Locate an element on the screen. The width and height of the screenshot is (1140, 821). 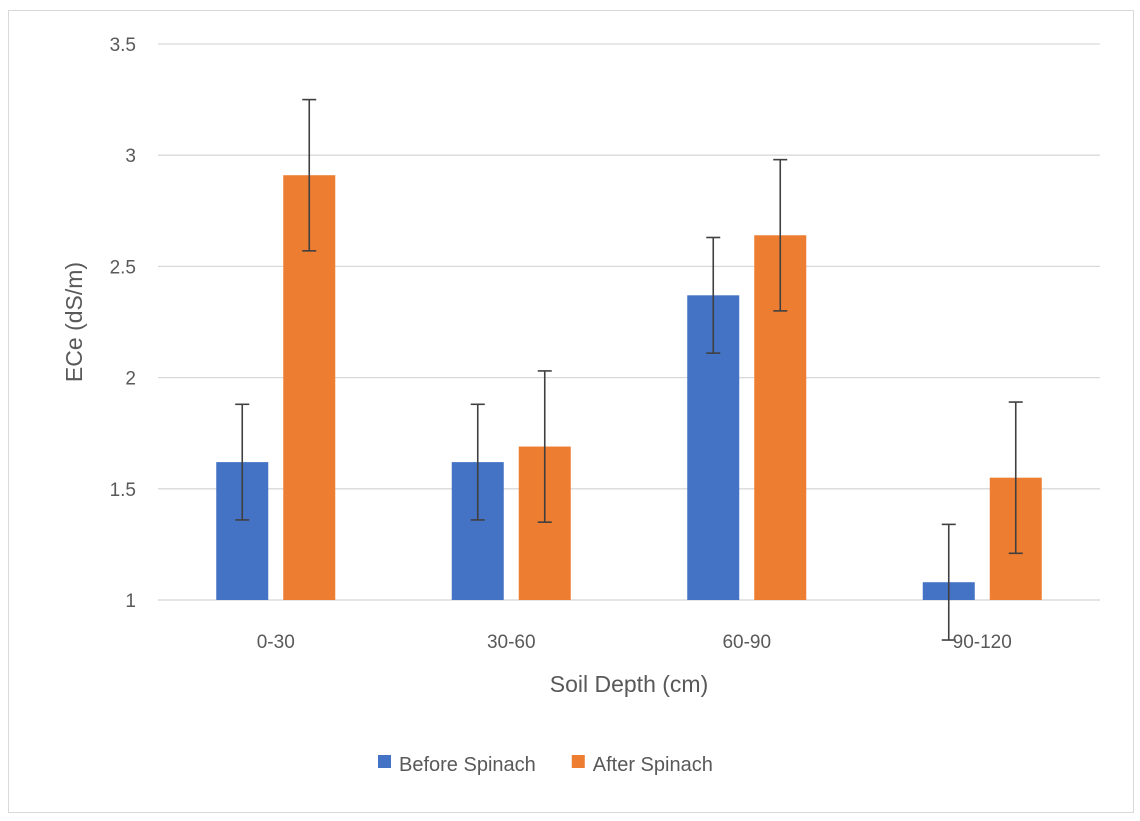
x-tick-label: 60-90 is located at coordinates (746, 642).